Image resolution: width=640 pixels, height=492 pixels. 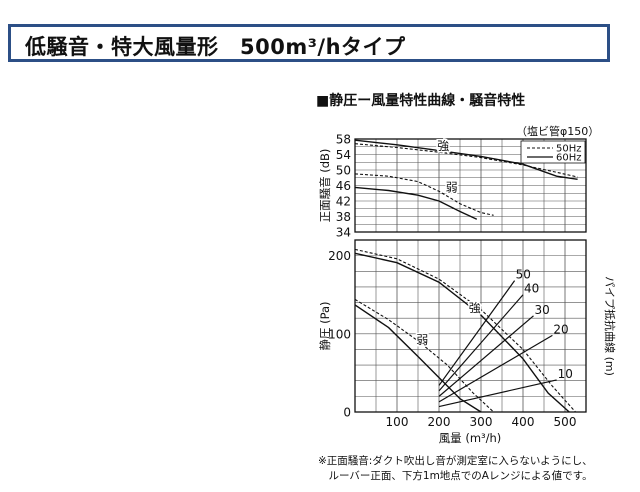 I want to click on pipe-line-50m, so click(x=477, y=333).